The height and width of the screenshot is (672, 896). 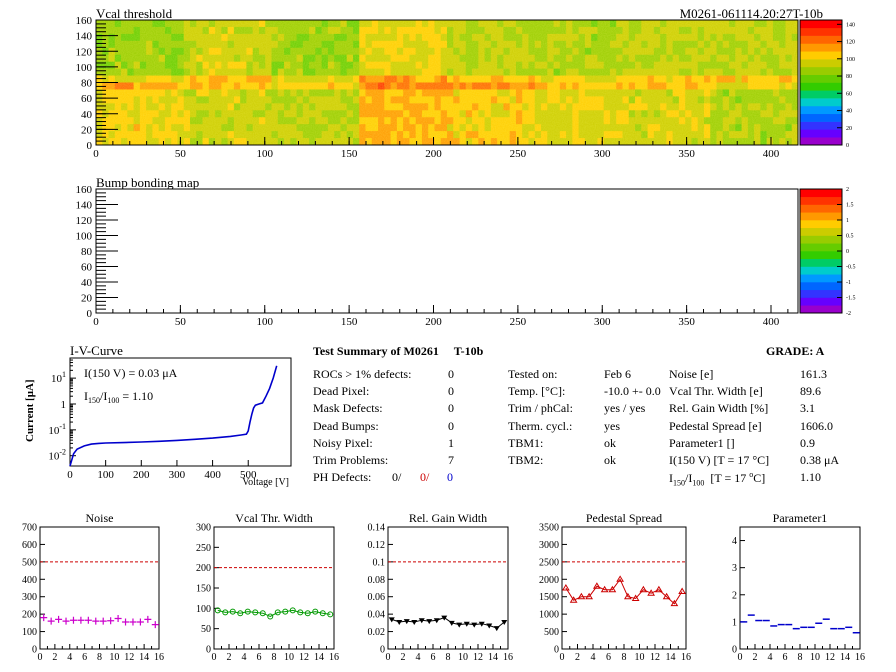 What do you see at coordinates (751, 13) in the screenshot?
I see `module-id-label: M0261-061114.20:27T-10b` at bounding box center [751, 13].